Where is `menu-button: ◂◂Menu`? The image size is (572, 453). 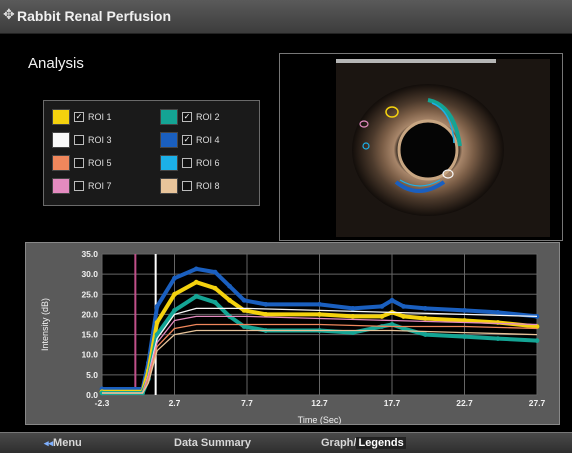 menu-button: ◂◂Menu is located at coordinates (63, 443).